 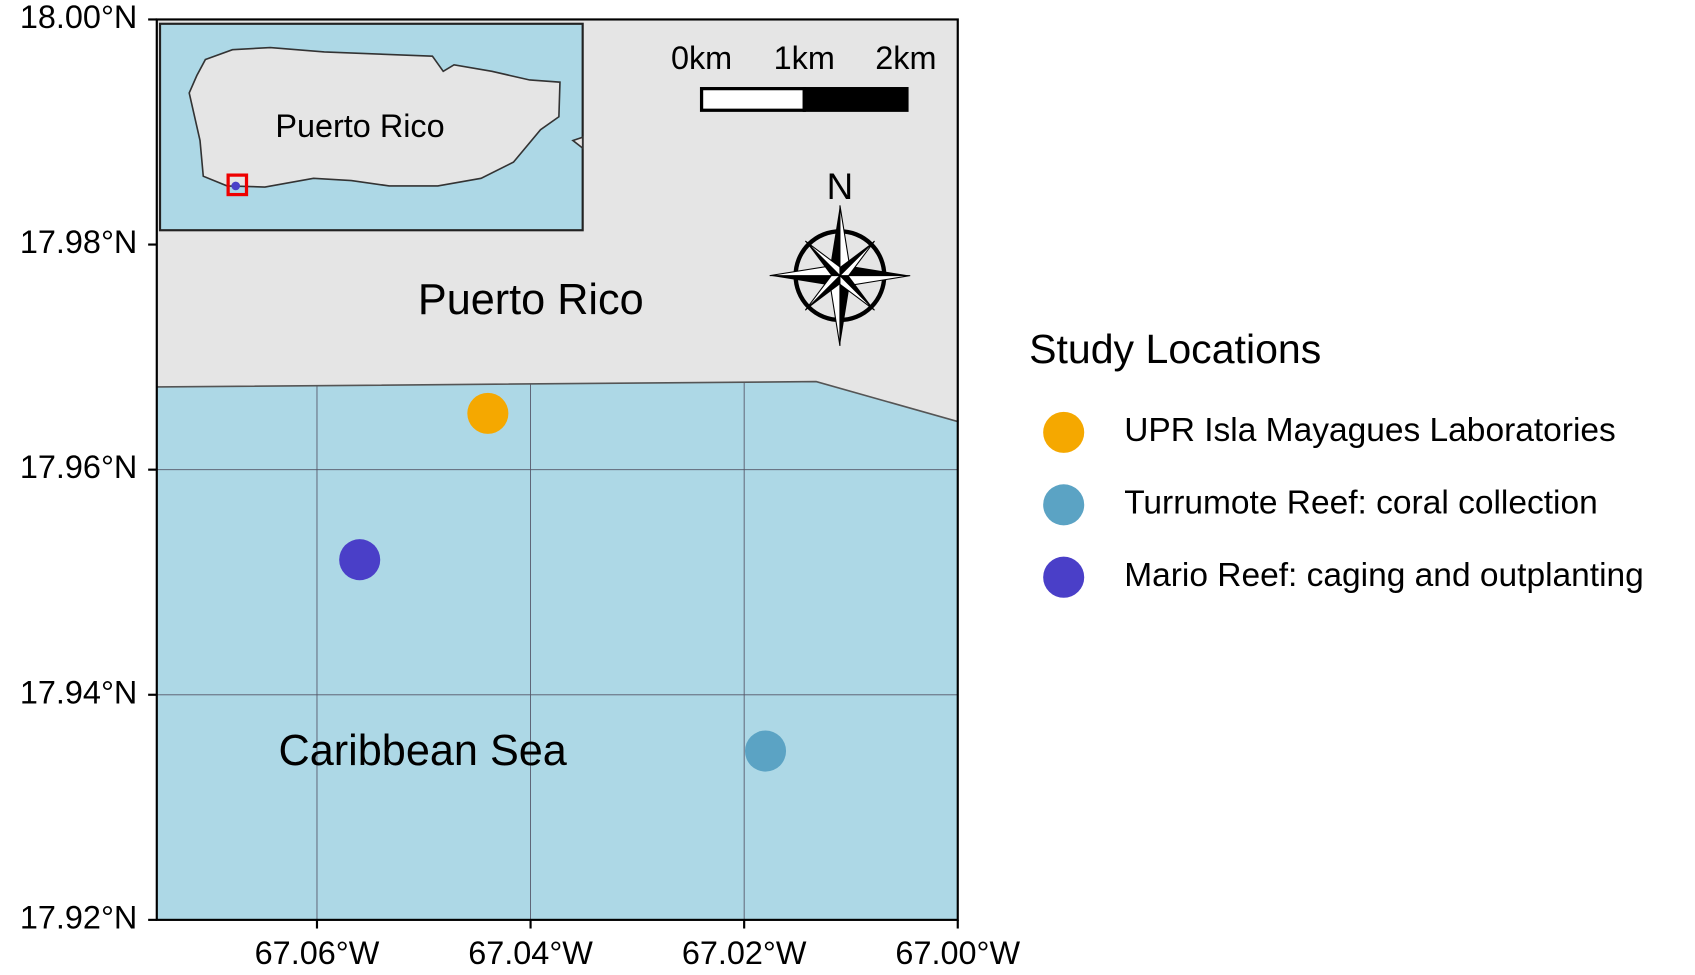 I want to click on y-tick-label: 17.94°N, so click(x=78, y=692).